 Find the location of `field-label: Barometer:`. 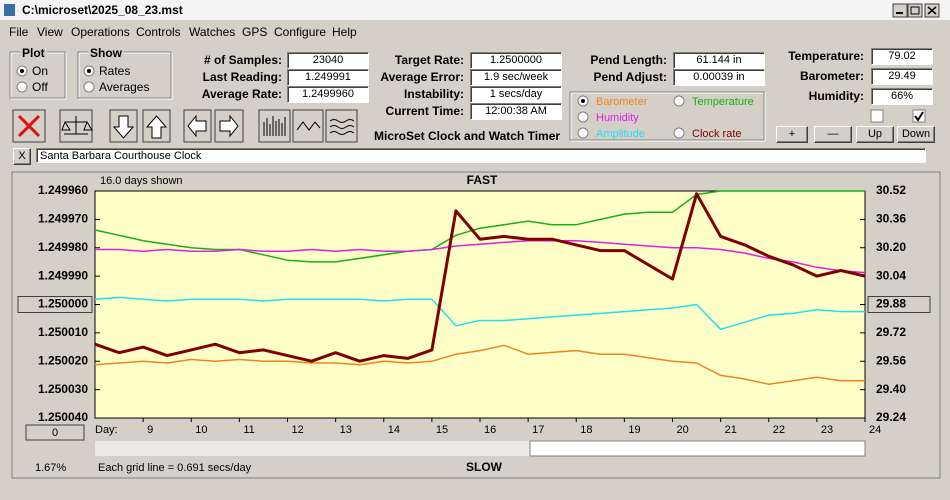

field-label: Barometer: is located at coordinates (831, 76).